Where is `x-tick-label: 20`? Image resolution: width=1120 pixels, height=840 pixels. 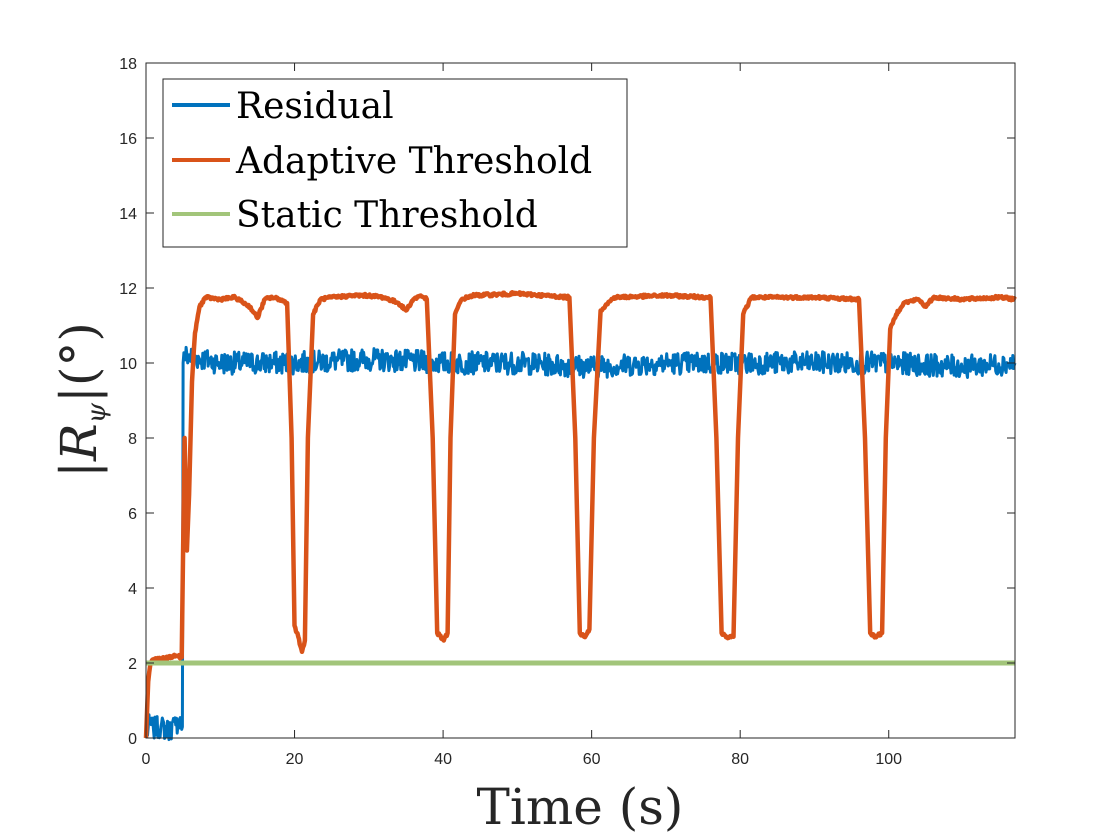 x-tick-label: 20 is located at coordinates (295, 759).